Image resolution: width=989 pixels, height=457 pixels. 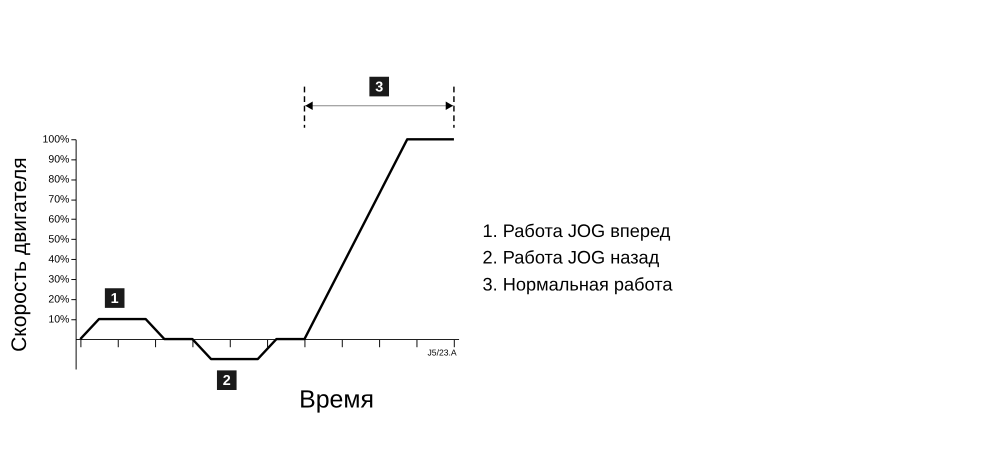 I want to click on text: 2, so click(x=226, y=380).